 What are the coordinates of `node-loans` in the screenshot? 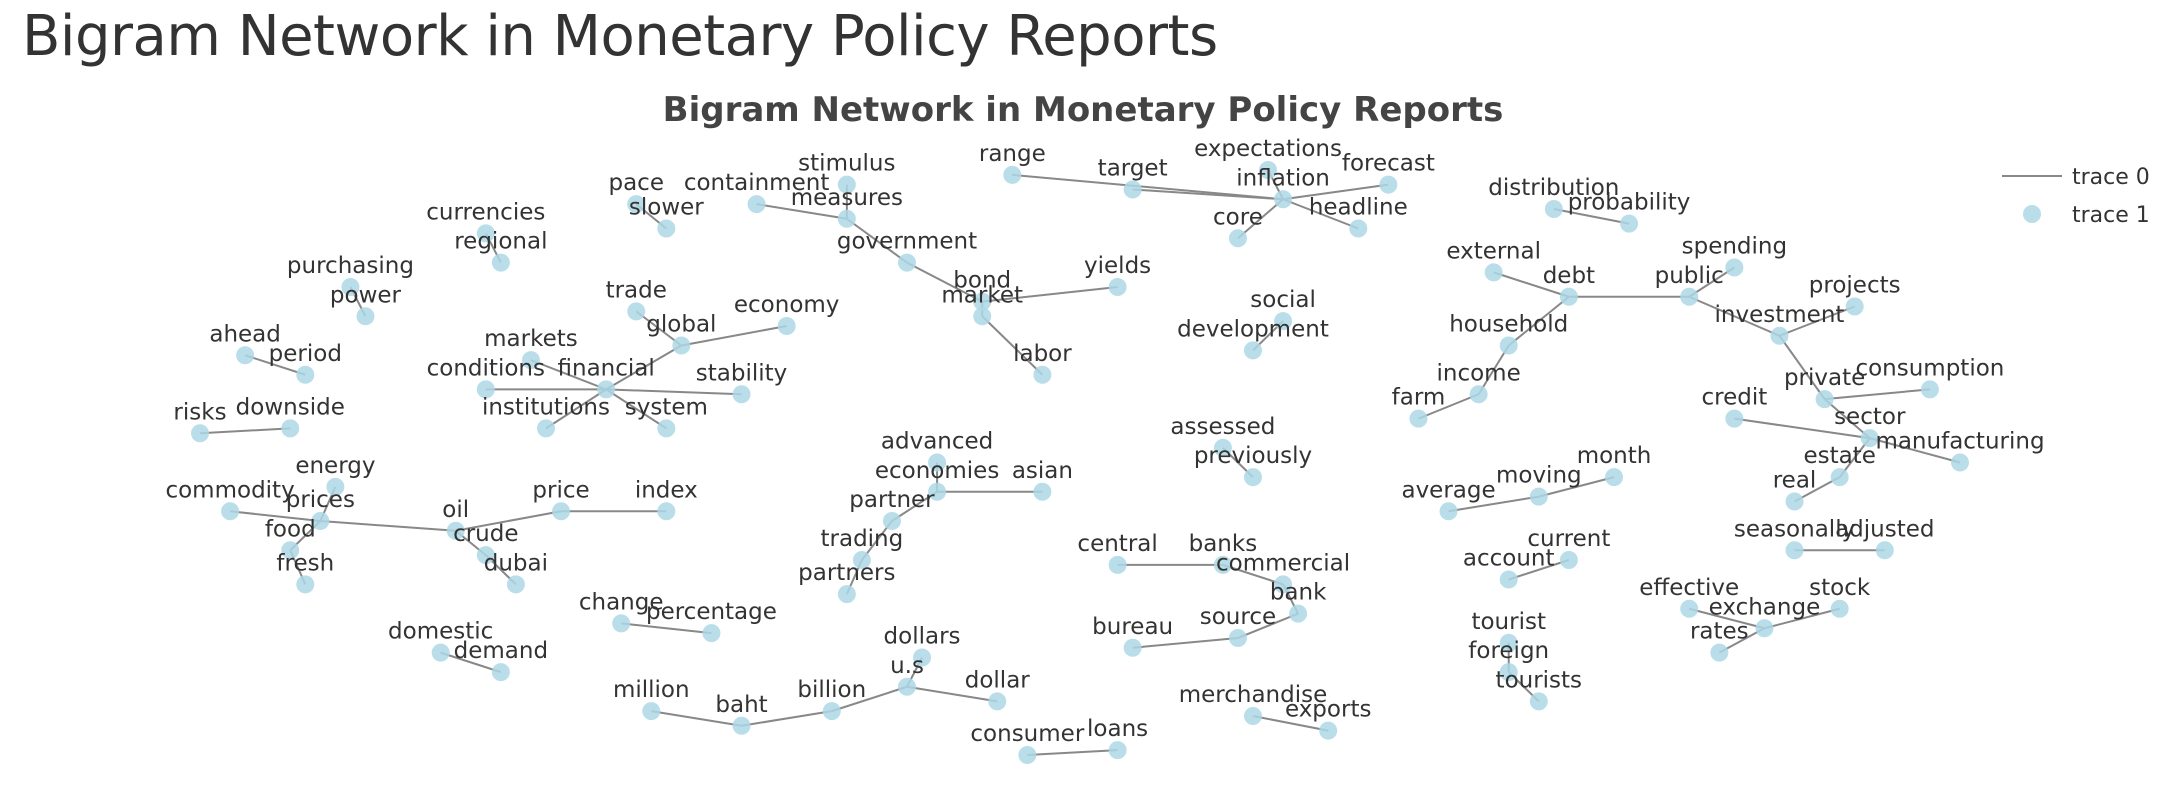 It's located at (1117, 750).